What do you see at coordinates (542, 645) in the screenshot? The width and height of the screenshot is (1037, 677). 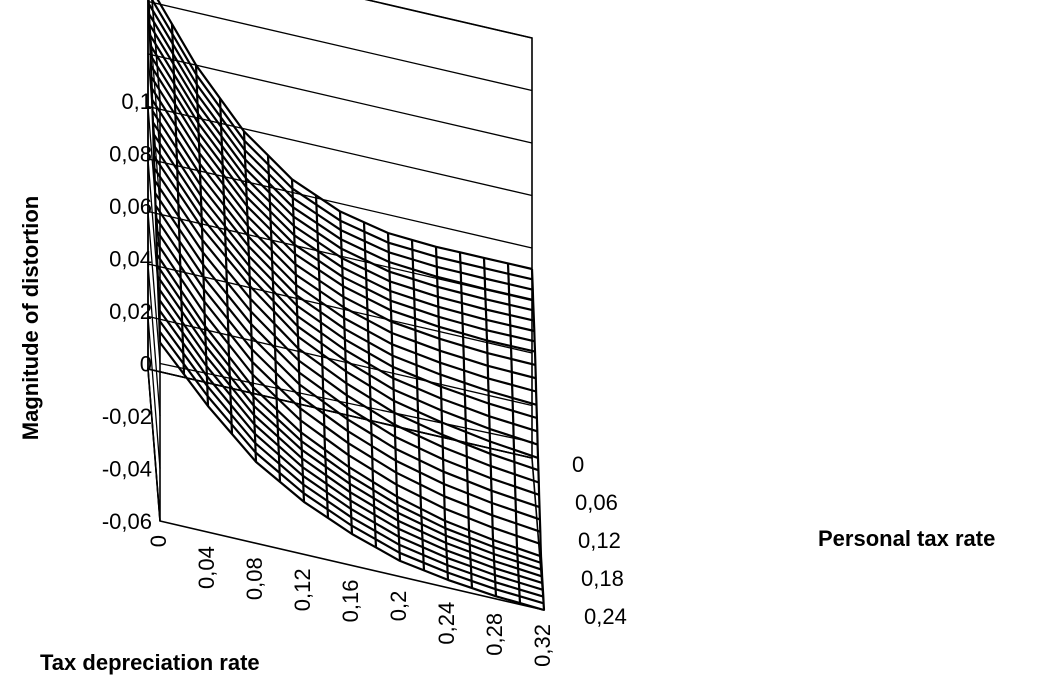 I see `x-tick-label: 0,32` at bounding box center [542, 645].